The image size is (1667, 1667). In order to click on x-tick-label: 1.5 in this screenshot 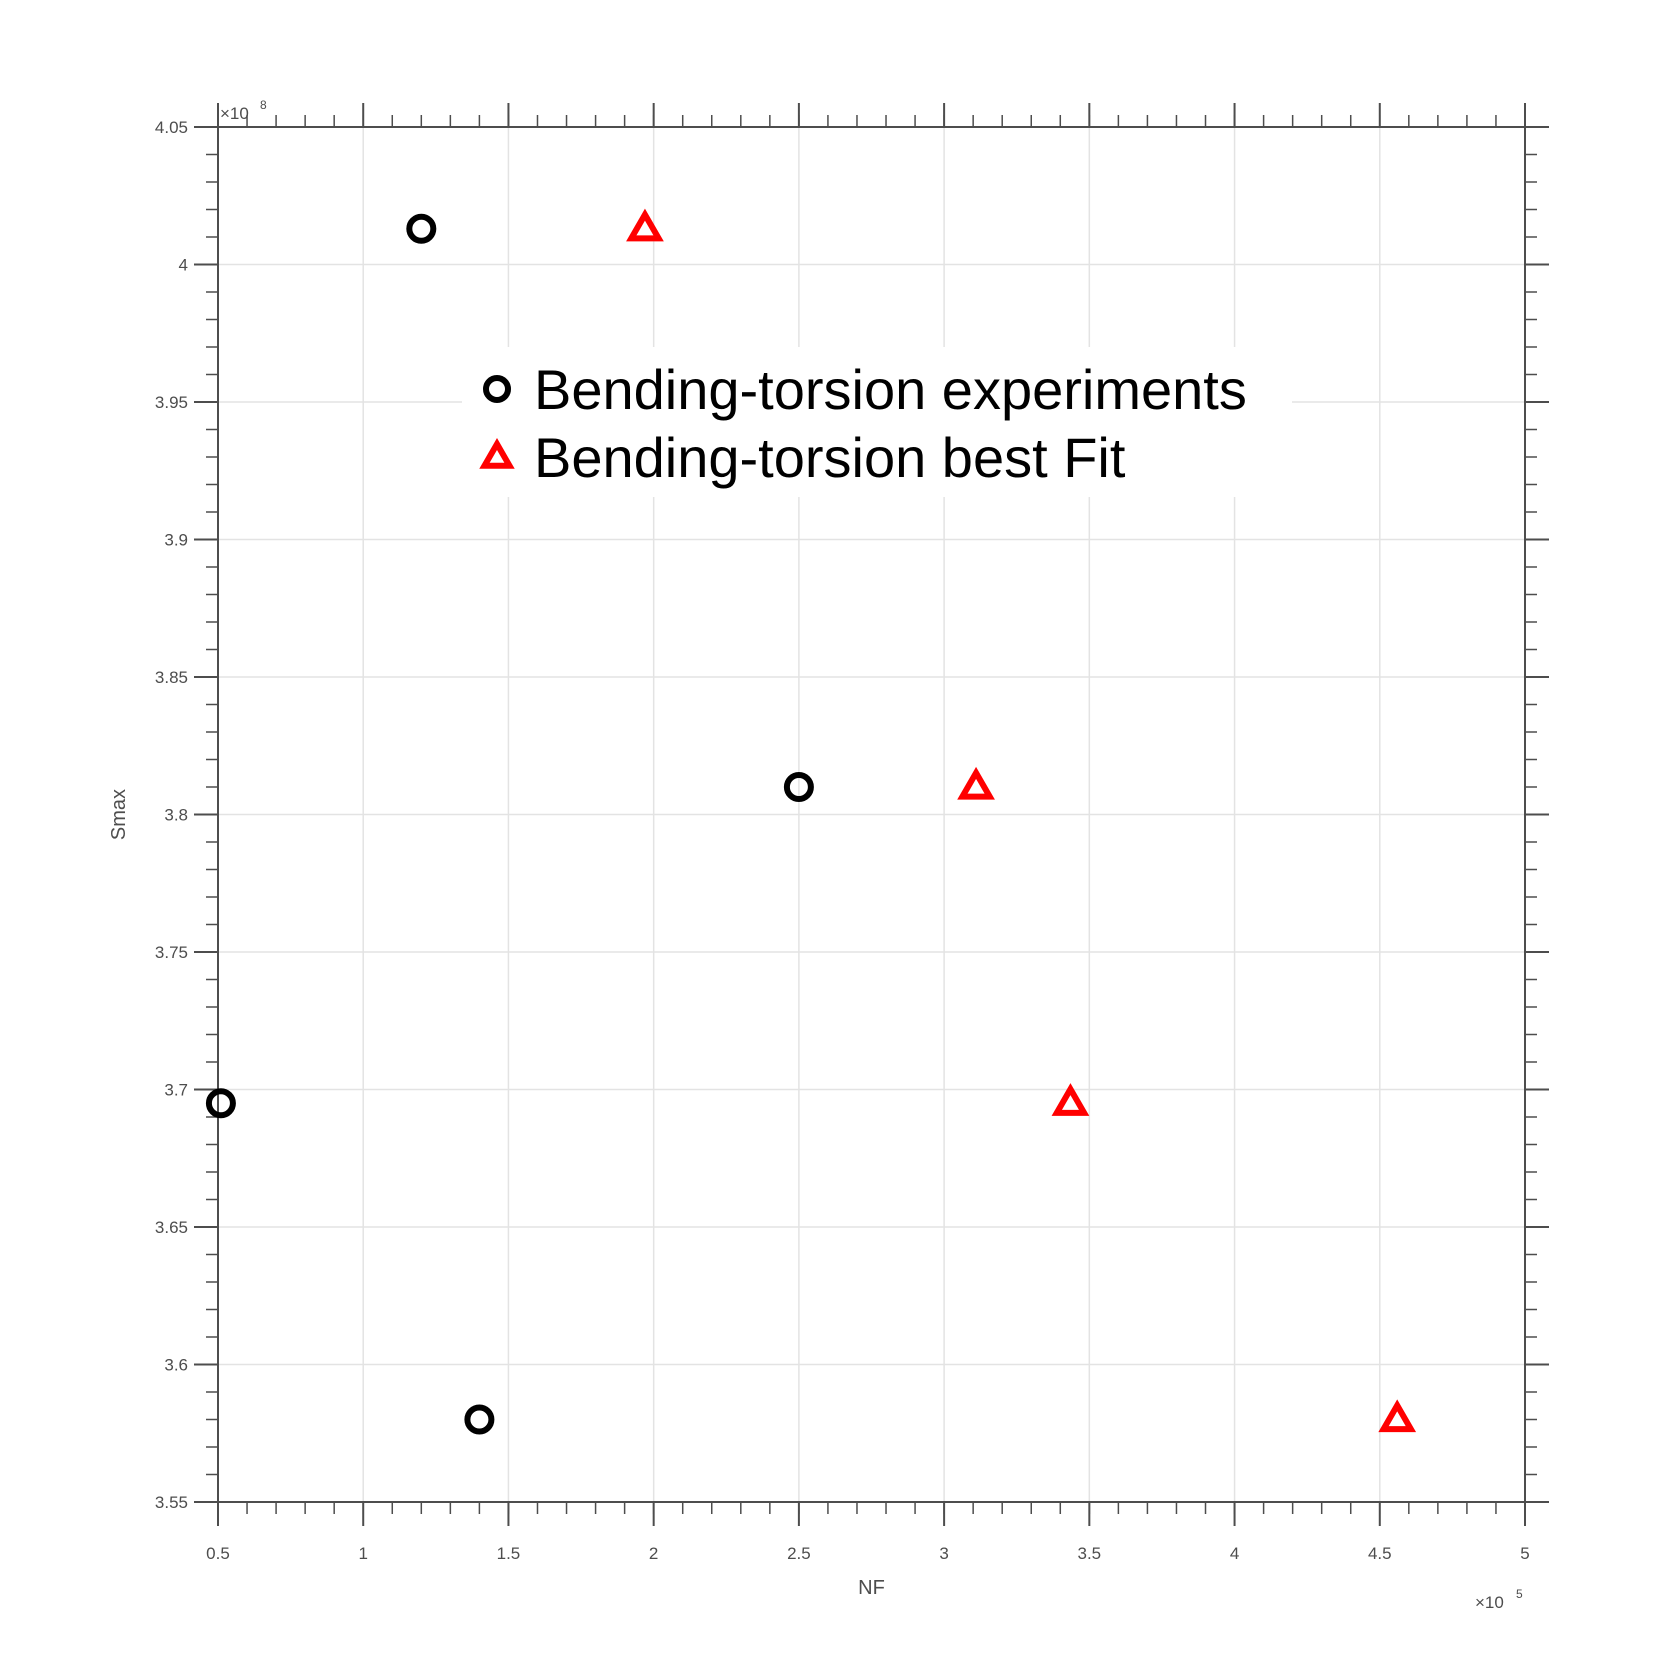, I will do `click(509, 1553)`.